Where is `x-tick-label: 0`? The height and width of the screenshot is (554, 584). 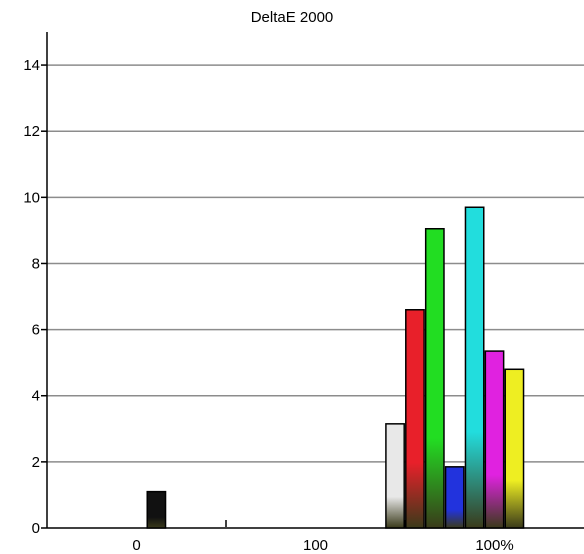
x-tick-label: 0 is located at coordinates (136, 545).